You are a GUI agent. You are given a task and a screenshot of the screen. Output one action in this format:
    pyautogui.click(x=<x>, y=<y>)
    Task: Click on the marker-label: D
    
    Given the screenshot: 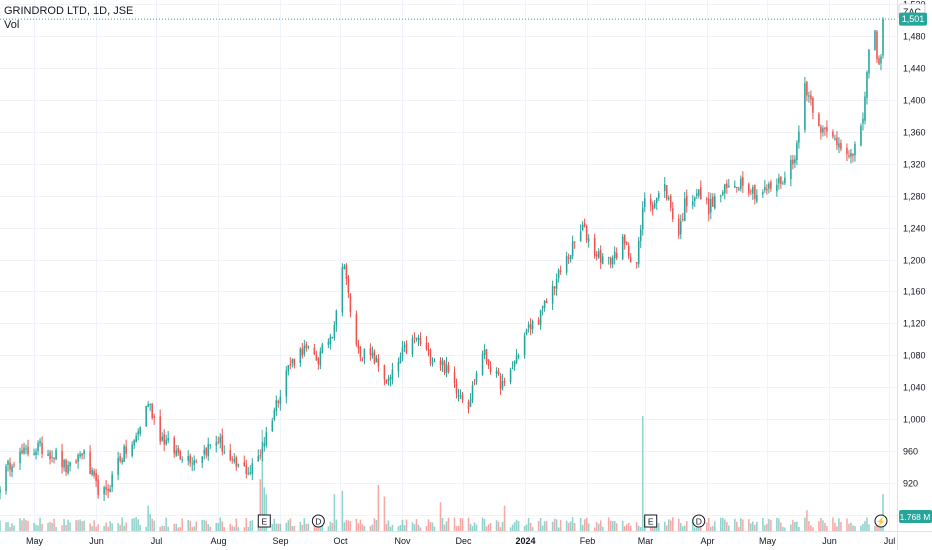 What is the action you would take?
    pyautogui.click(x=699, y=522)
    